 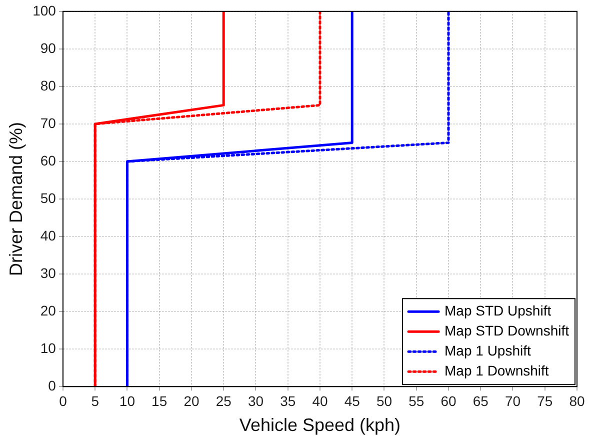 What do you see at coordinates (127, 400) in the screenshot?
I see `x-tick-label: 10` at bounding box center [127, 400].